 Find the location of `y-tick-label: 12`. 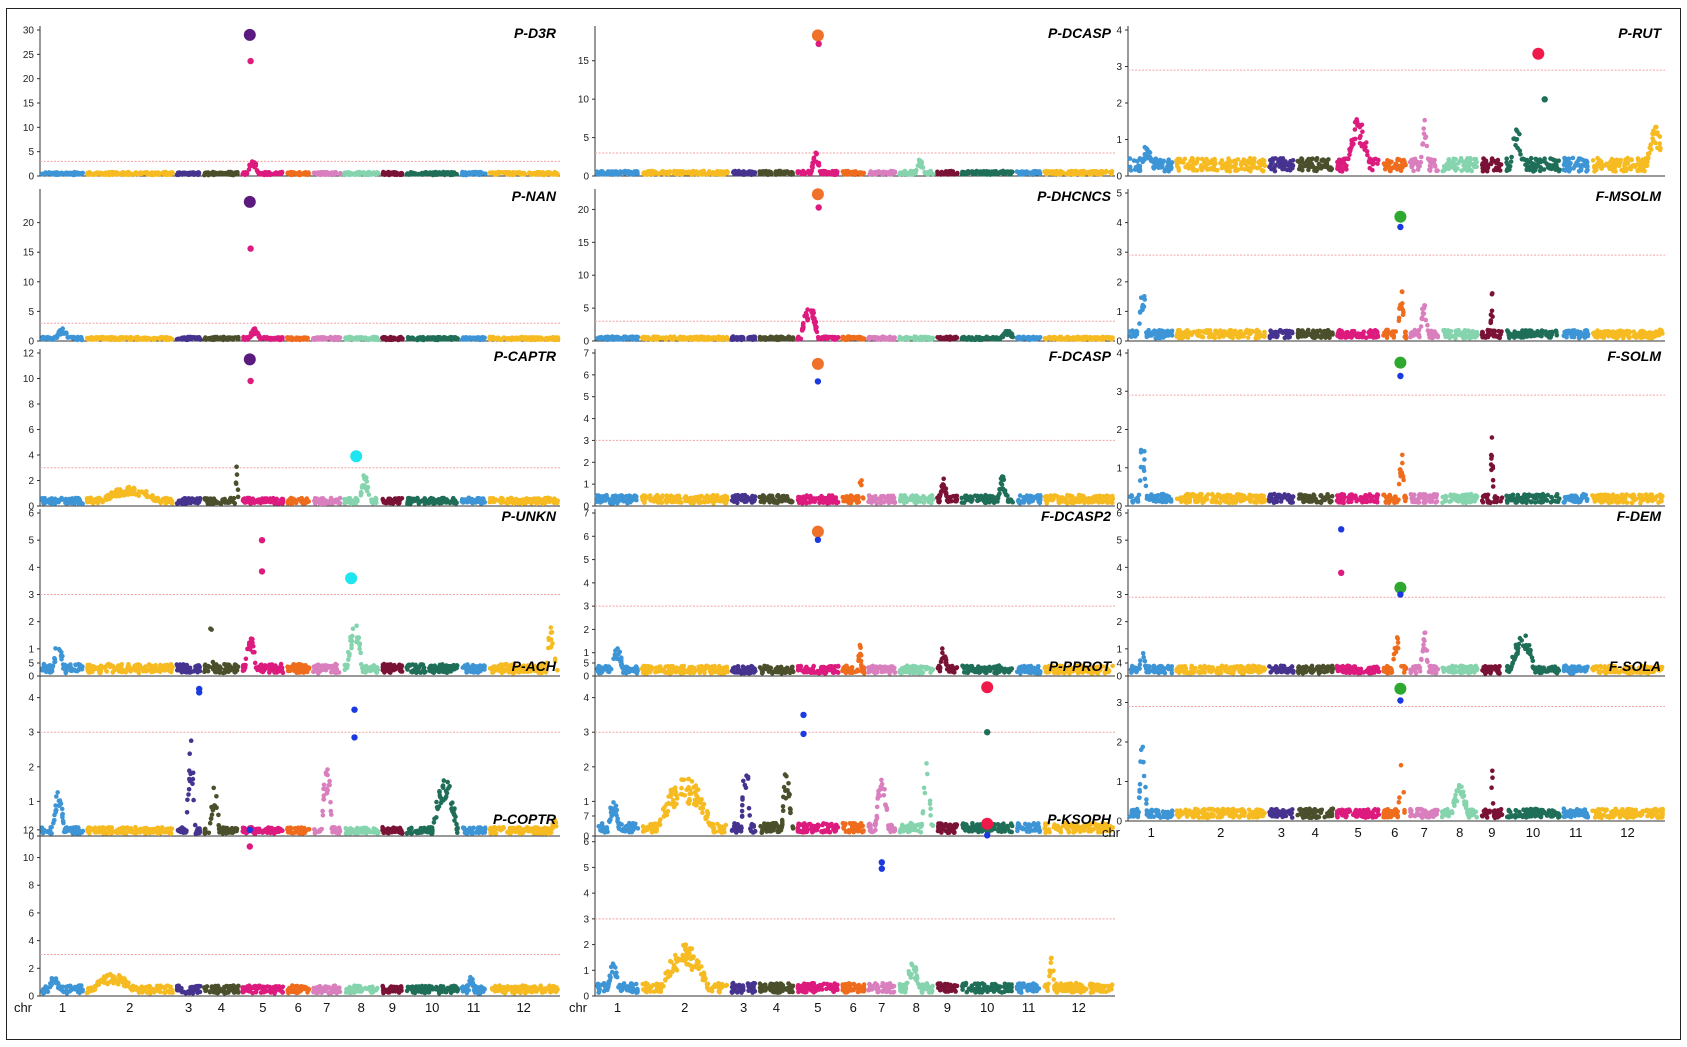

y-tick-label: 12 is located at coordinates (29, 354).